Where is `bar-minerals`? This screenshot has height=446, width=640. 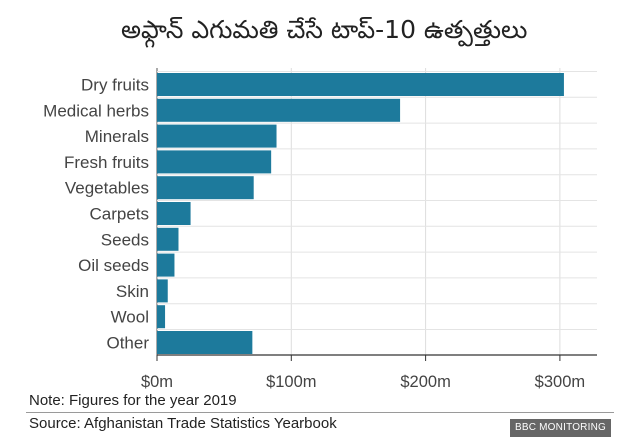 bar-minerals is located at coordinates (217, 136).